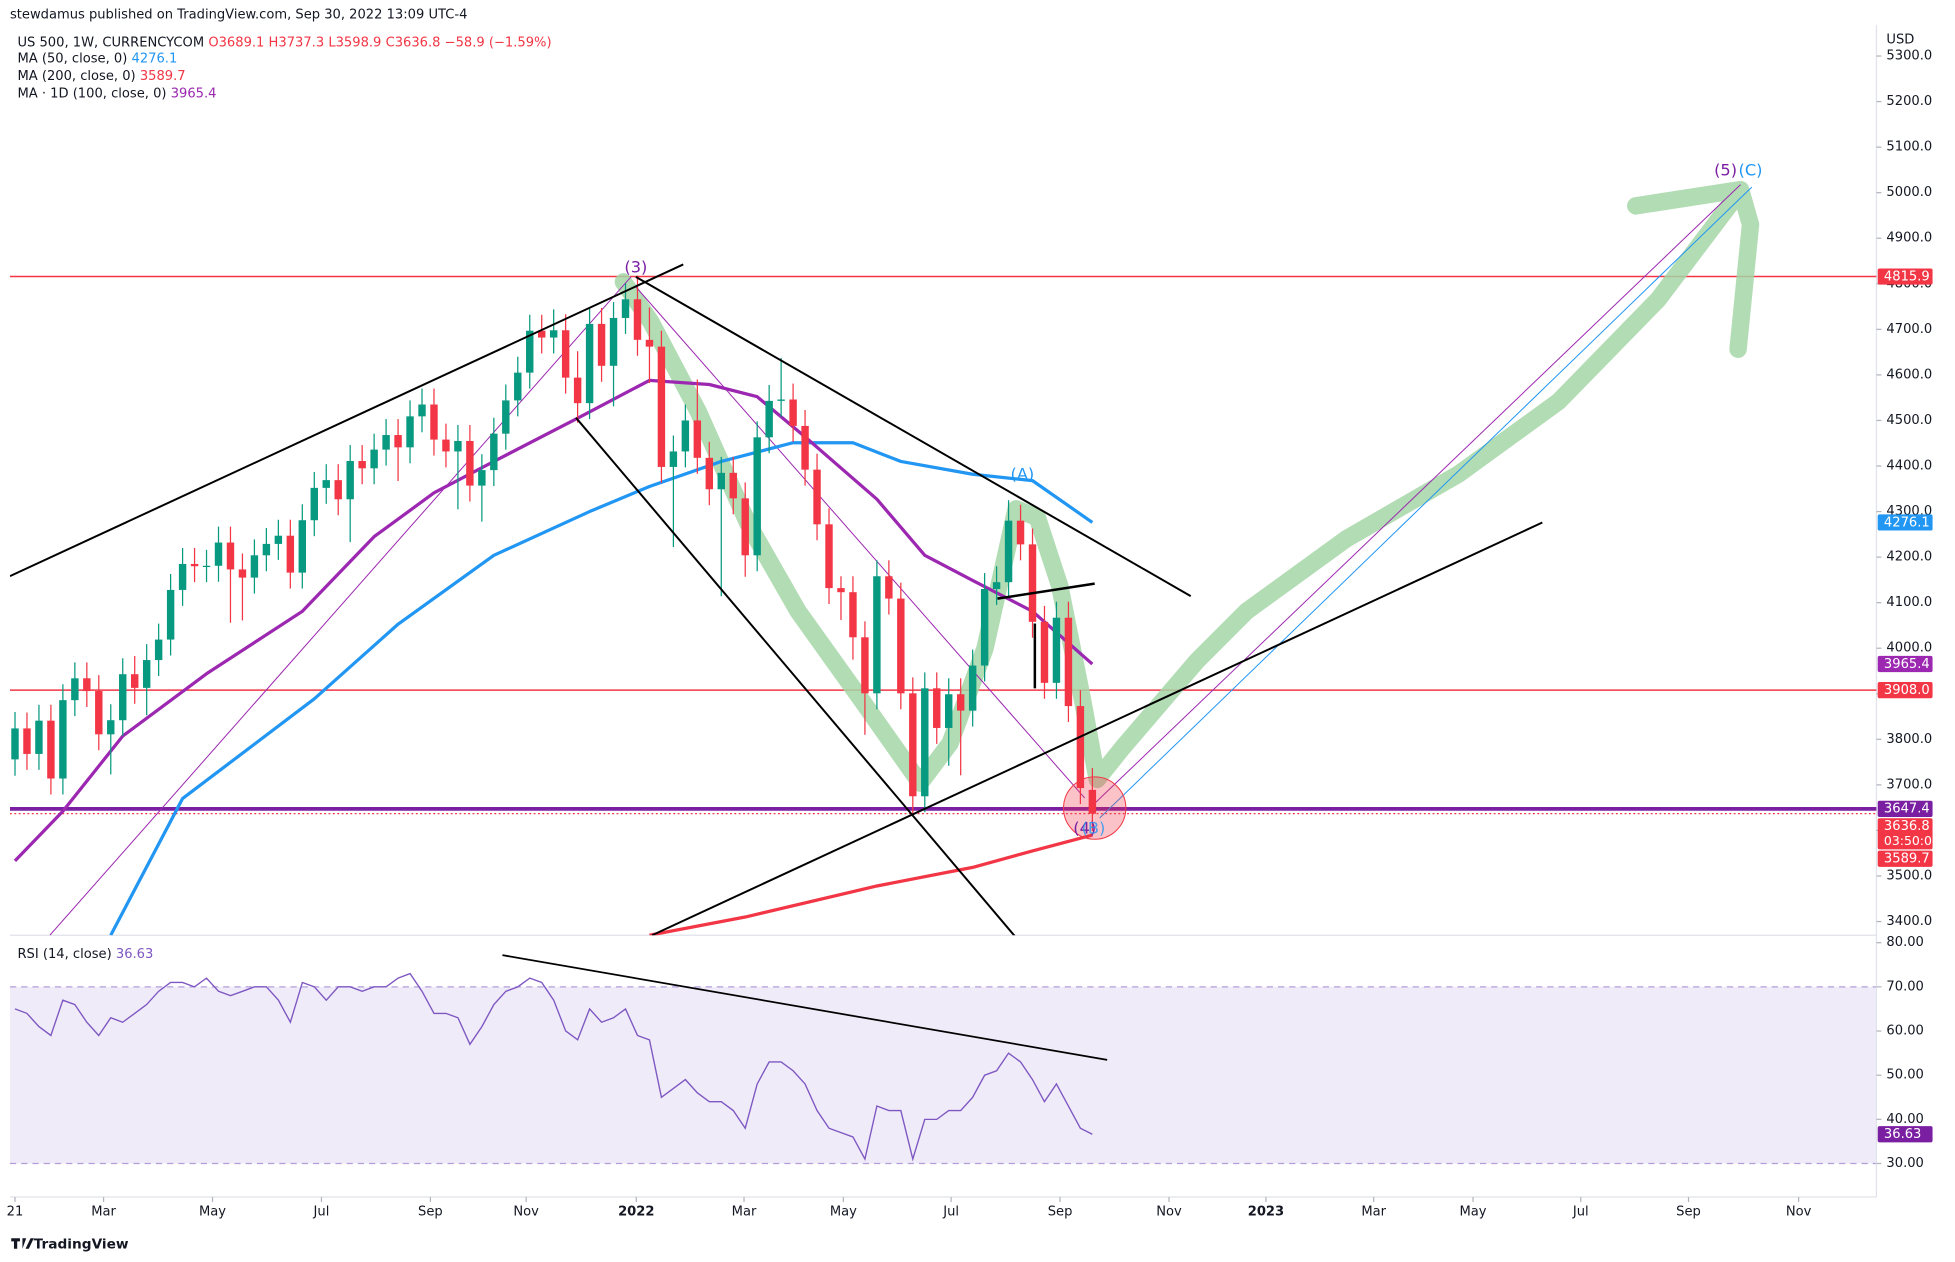 This screenshot has width=1955, height=1262. I want to click on symbol: US 500, 1W, CURRENCYCOM, so click(110, 42).